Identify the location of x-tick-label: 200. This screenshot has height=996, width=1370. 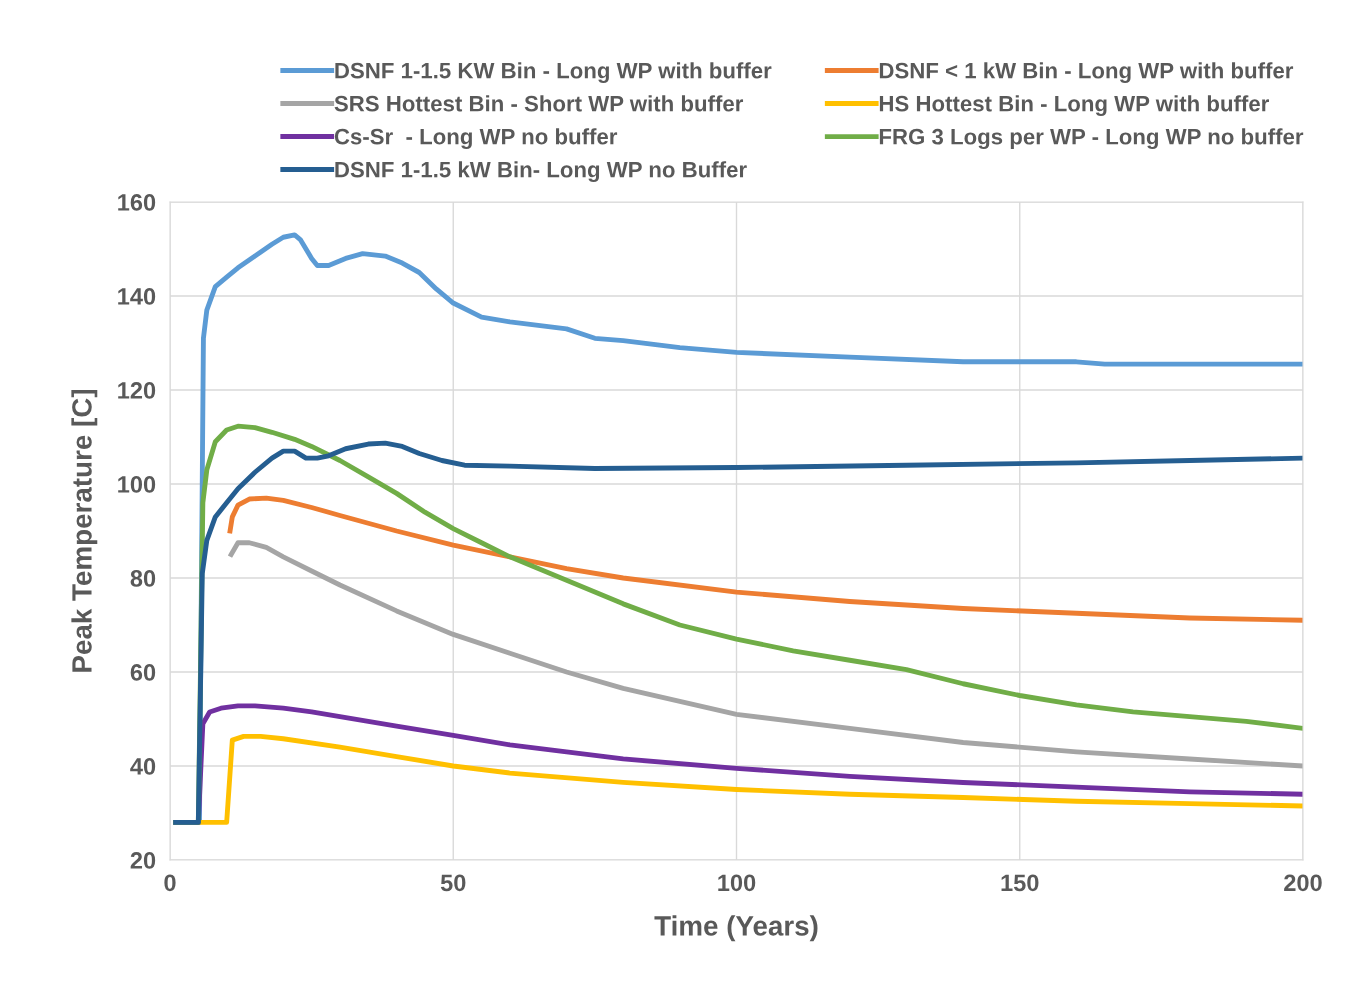
(1303, 883).